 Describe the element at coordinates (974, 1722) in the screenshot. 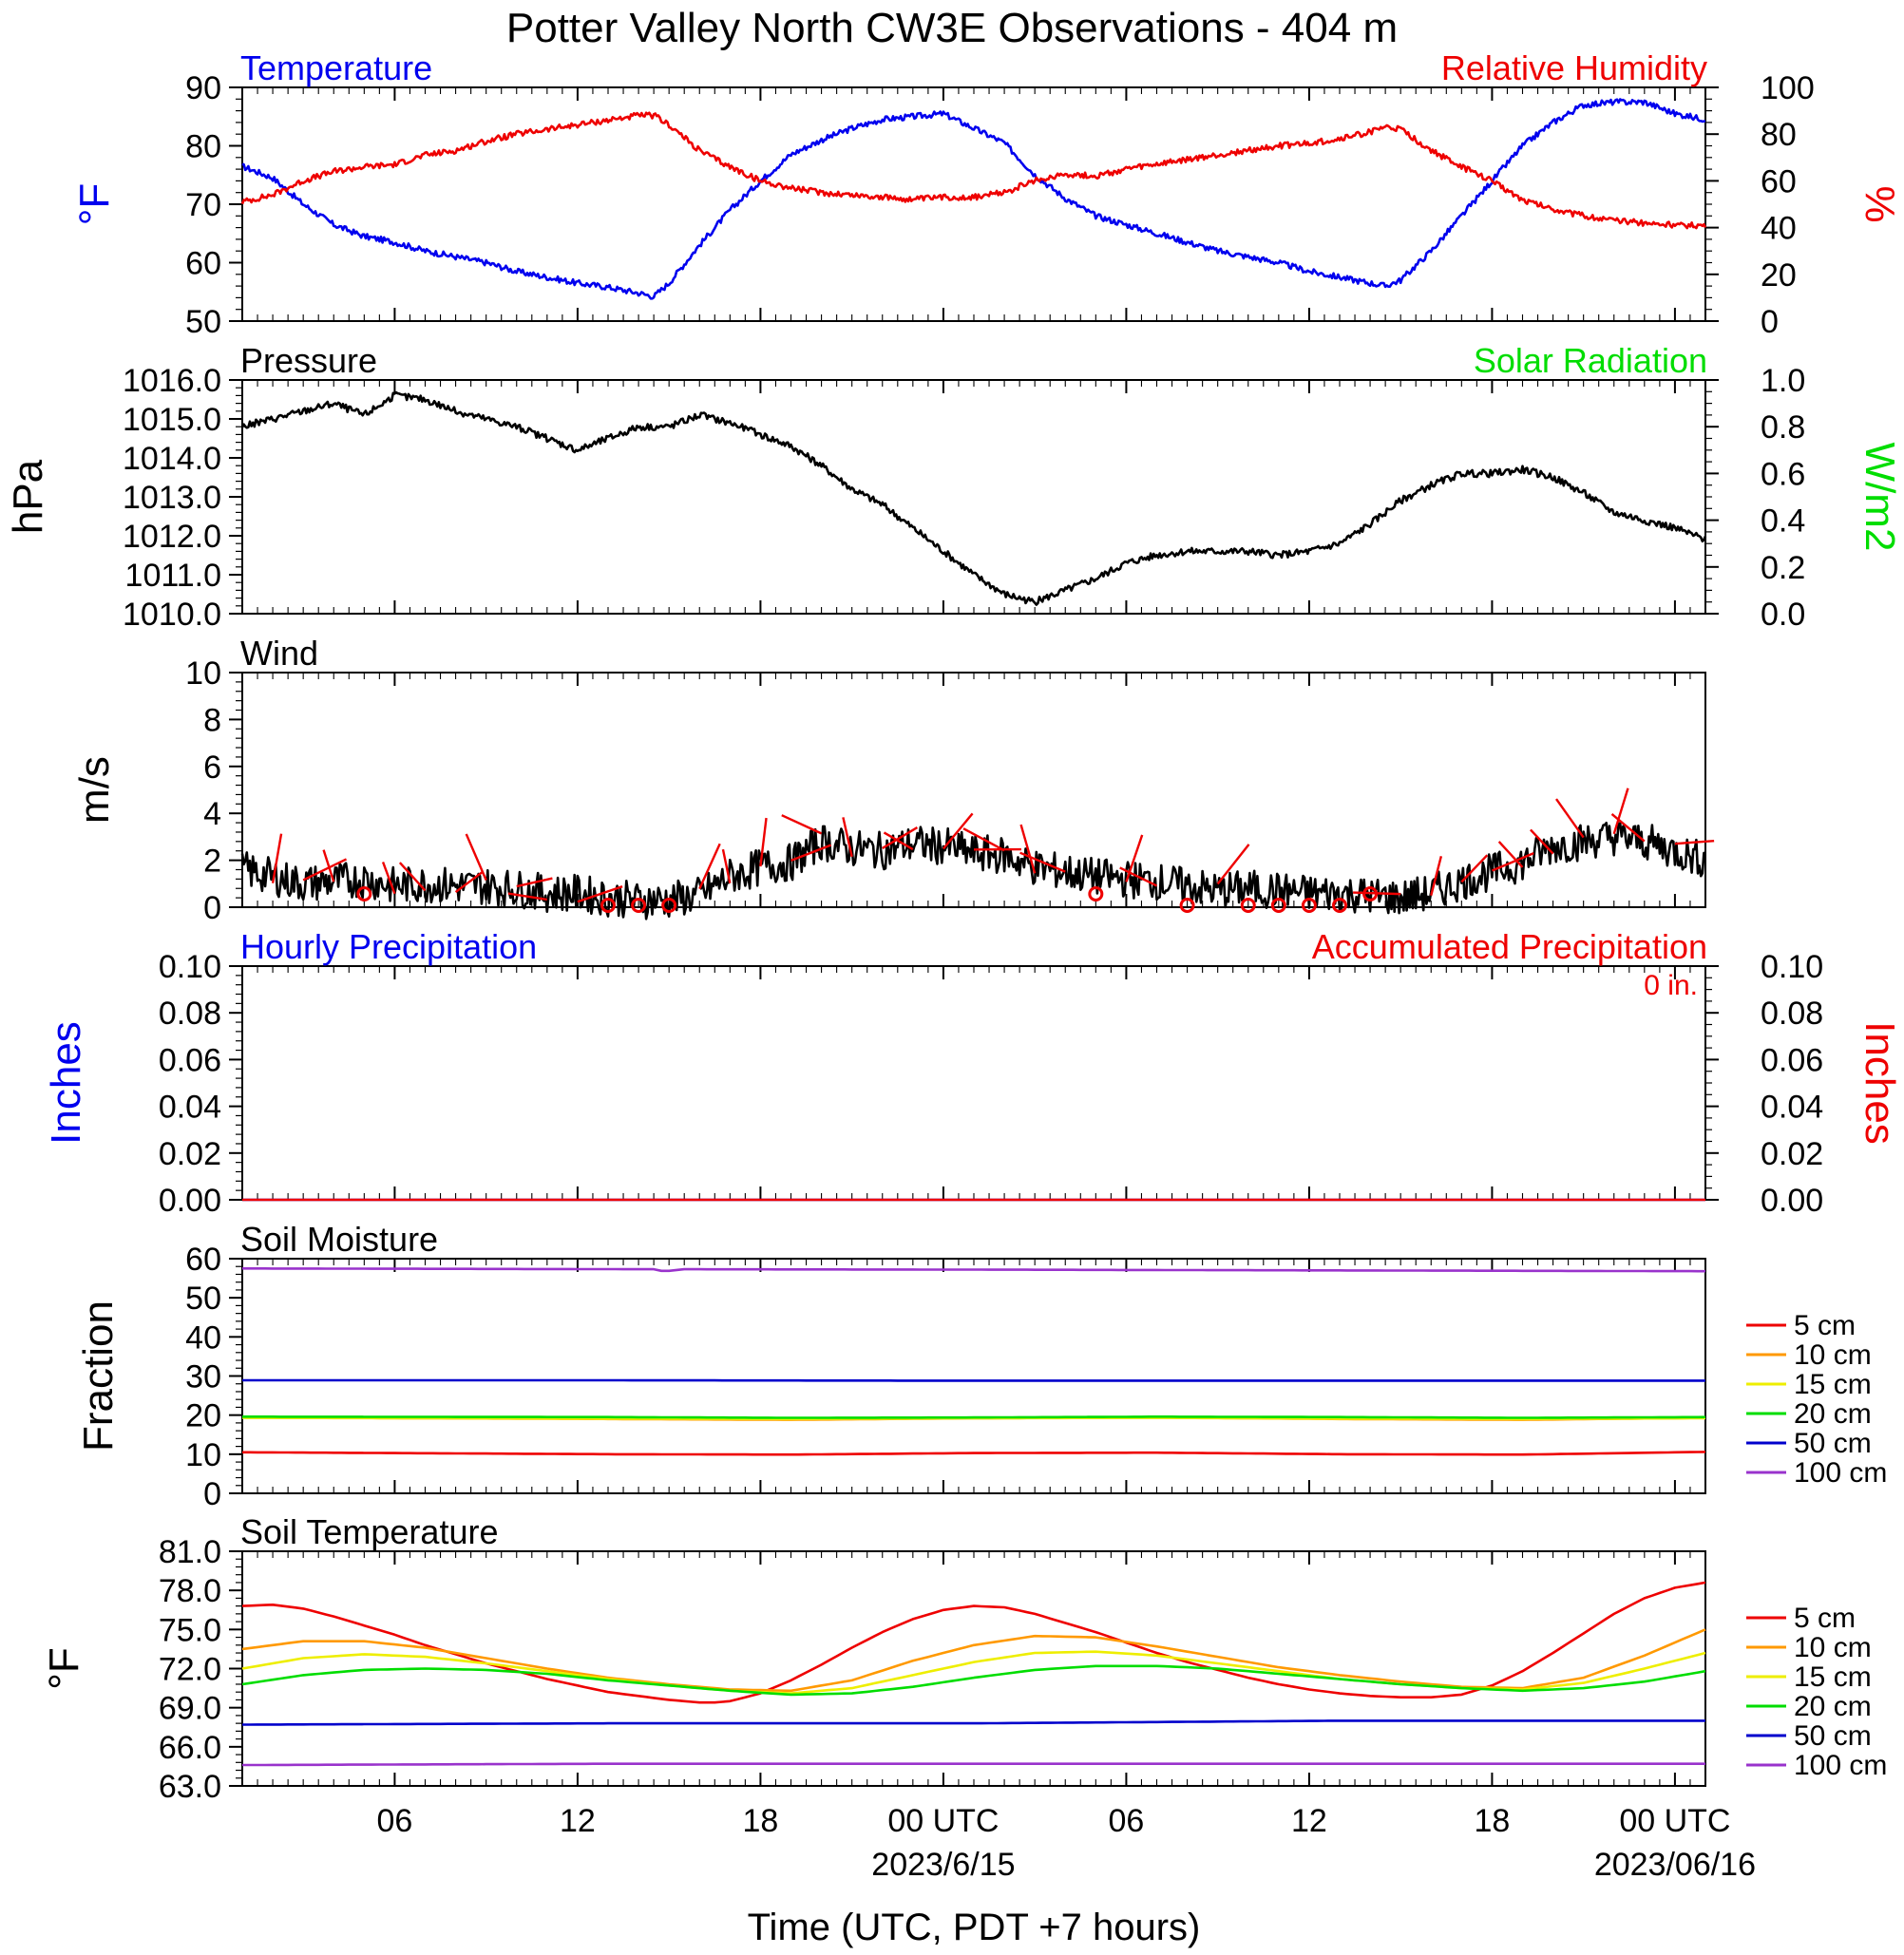

I see `series-line-50-cm` at that location.